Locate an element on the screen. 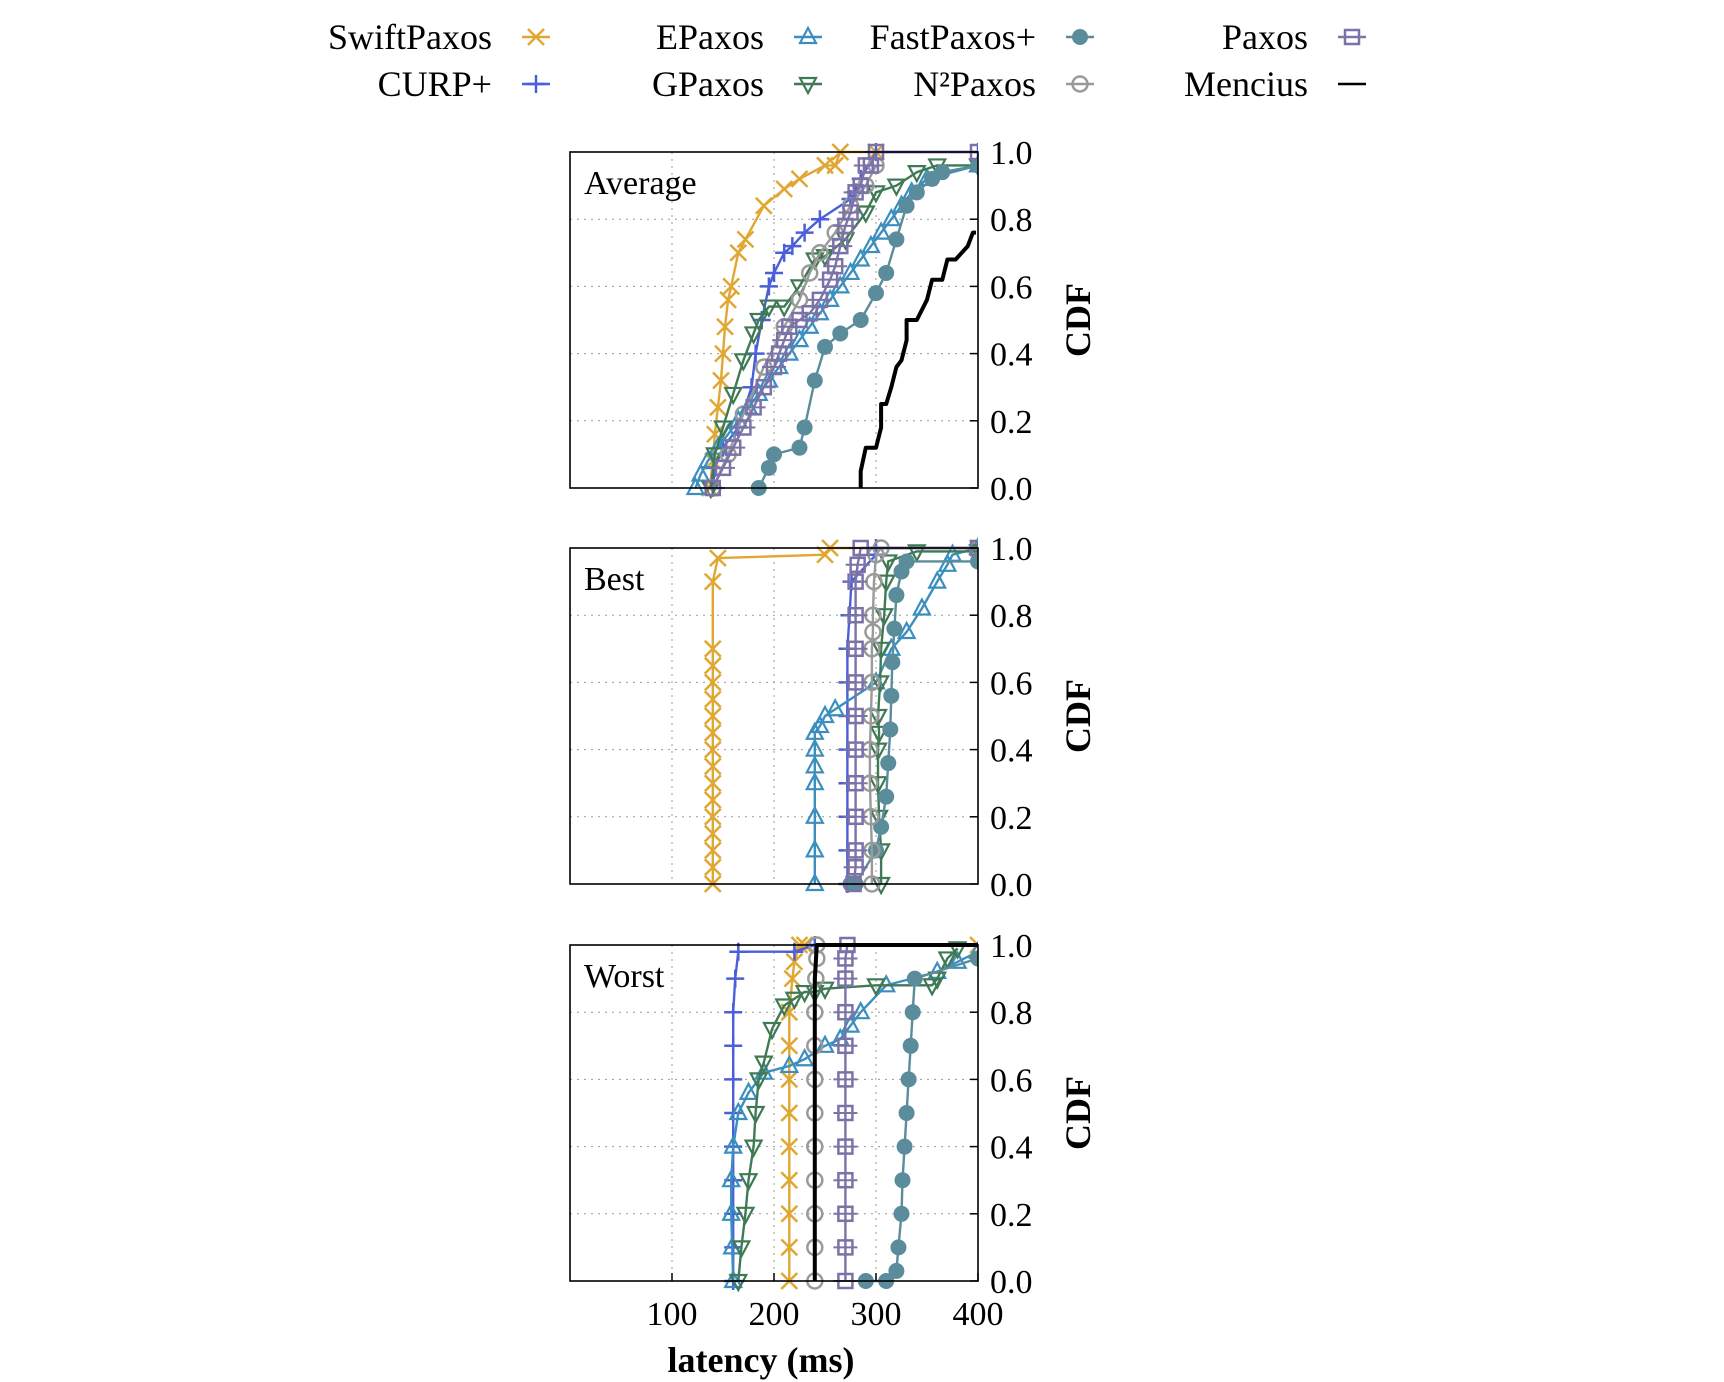  legend-label: GPaxos is located at coordinates (708, 84).